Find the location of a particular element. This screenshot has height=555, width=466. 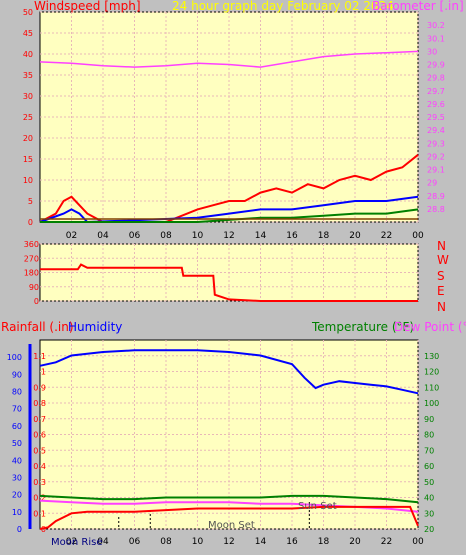

humidity-line is located at coordinates (229, 372).